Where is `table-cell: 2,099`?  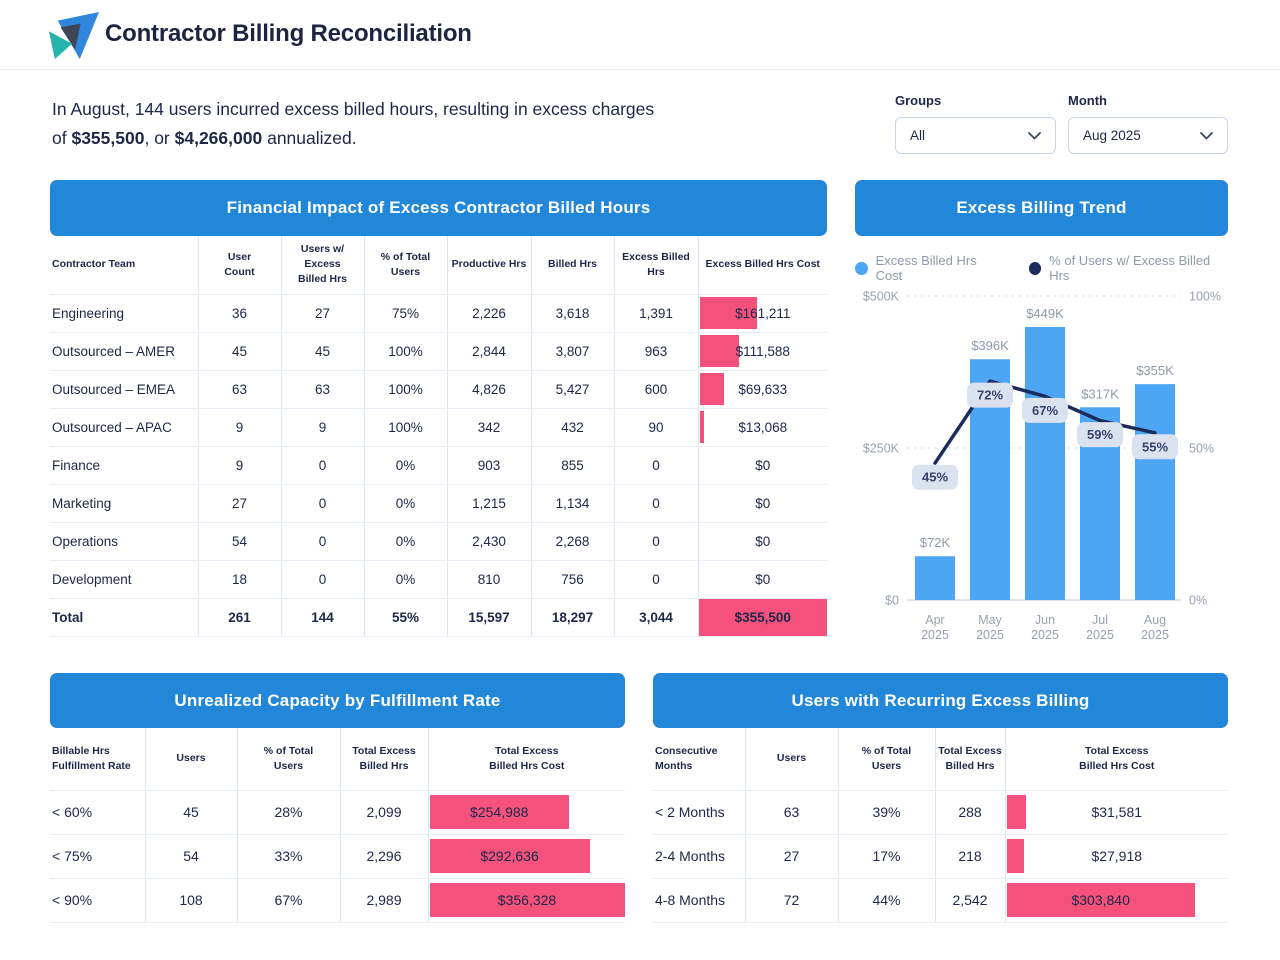
table-cell: 2,099 is located at coordinates (384, 812).